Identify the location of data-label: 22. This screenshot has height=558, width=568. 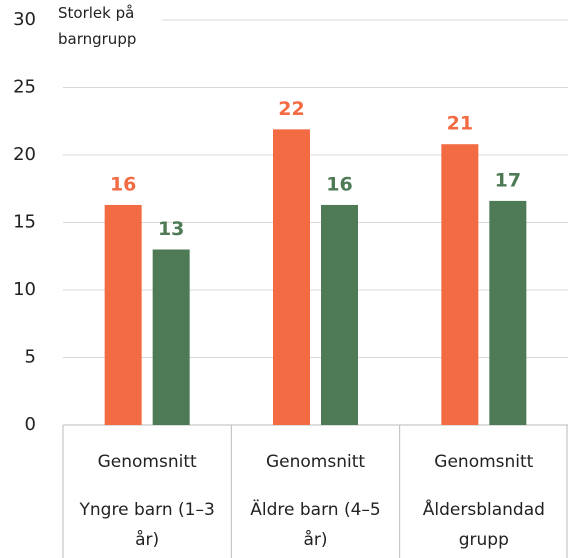
(291, 109).